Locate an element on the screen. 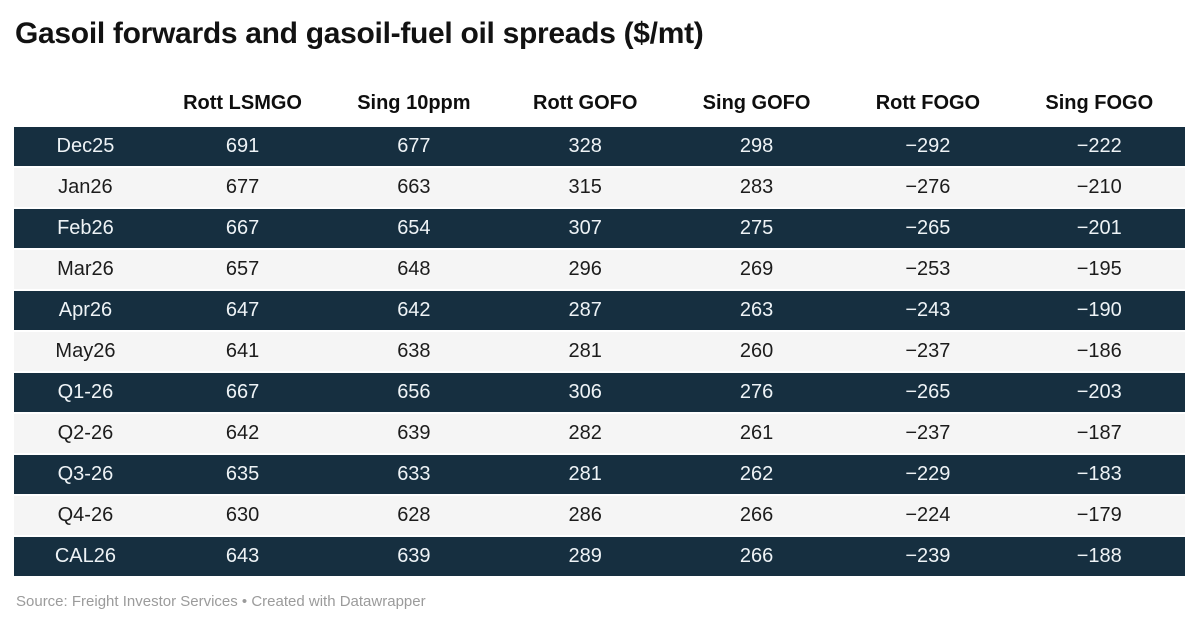 The image size is (1200, 628). table-row-apr26: Apr26 647 642 287 263 −243 −190 is located at coordinates (599, 310).